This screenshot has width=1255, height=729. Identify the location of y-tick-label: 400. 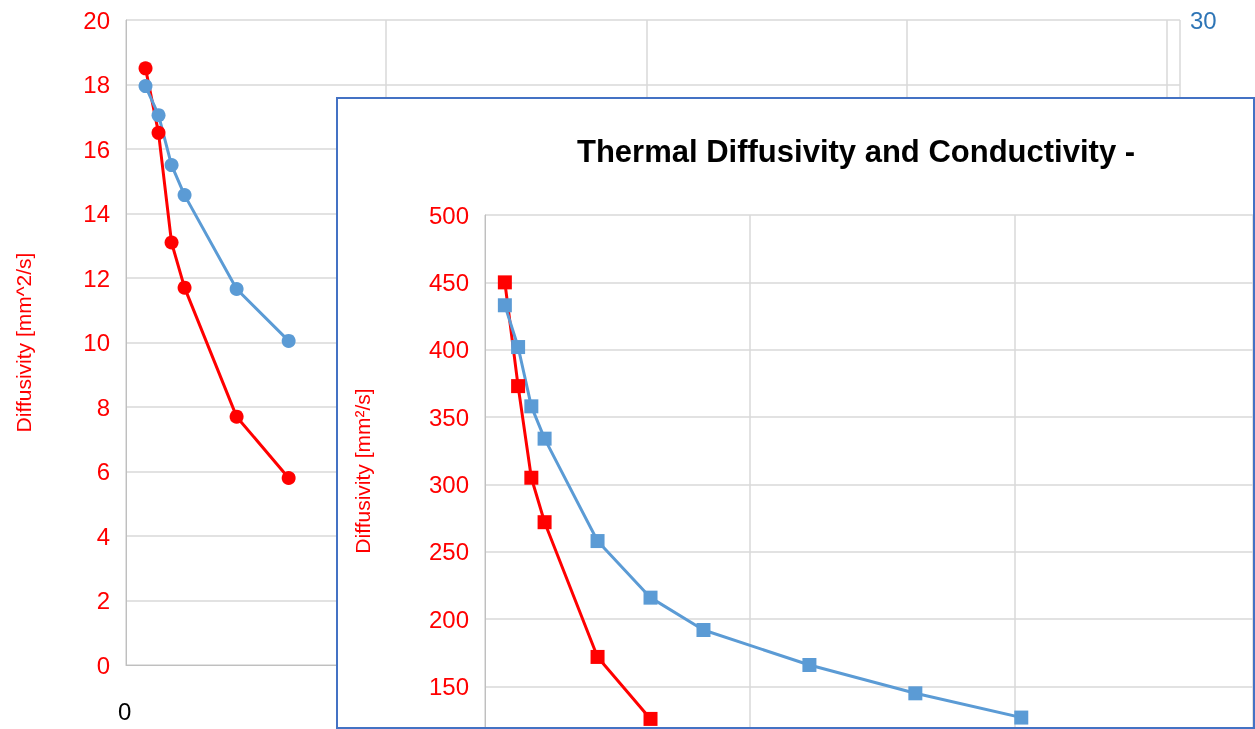
(448, 350).